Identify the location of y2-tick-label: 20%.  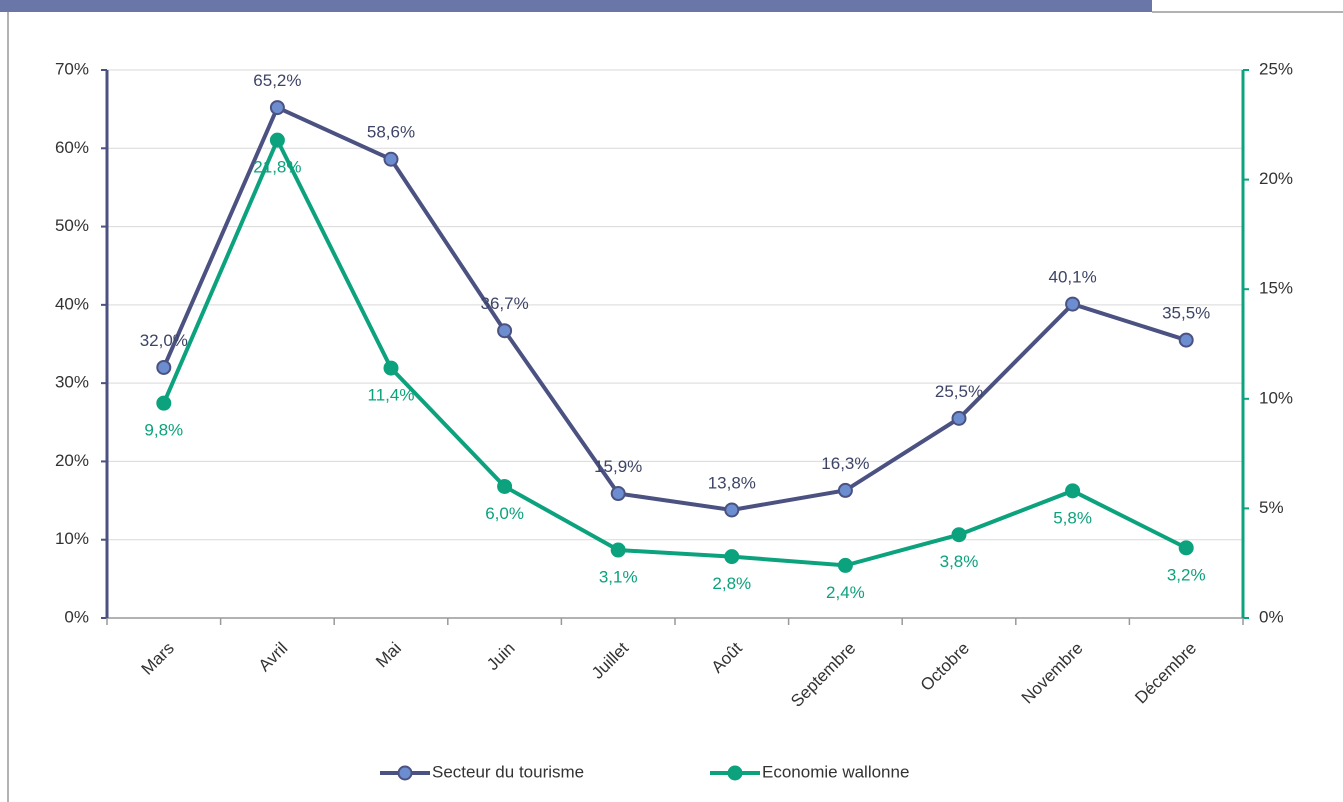
(1276, 178).